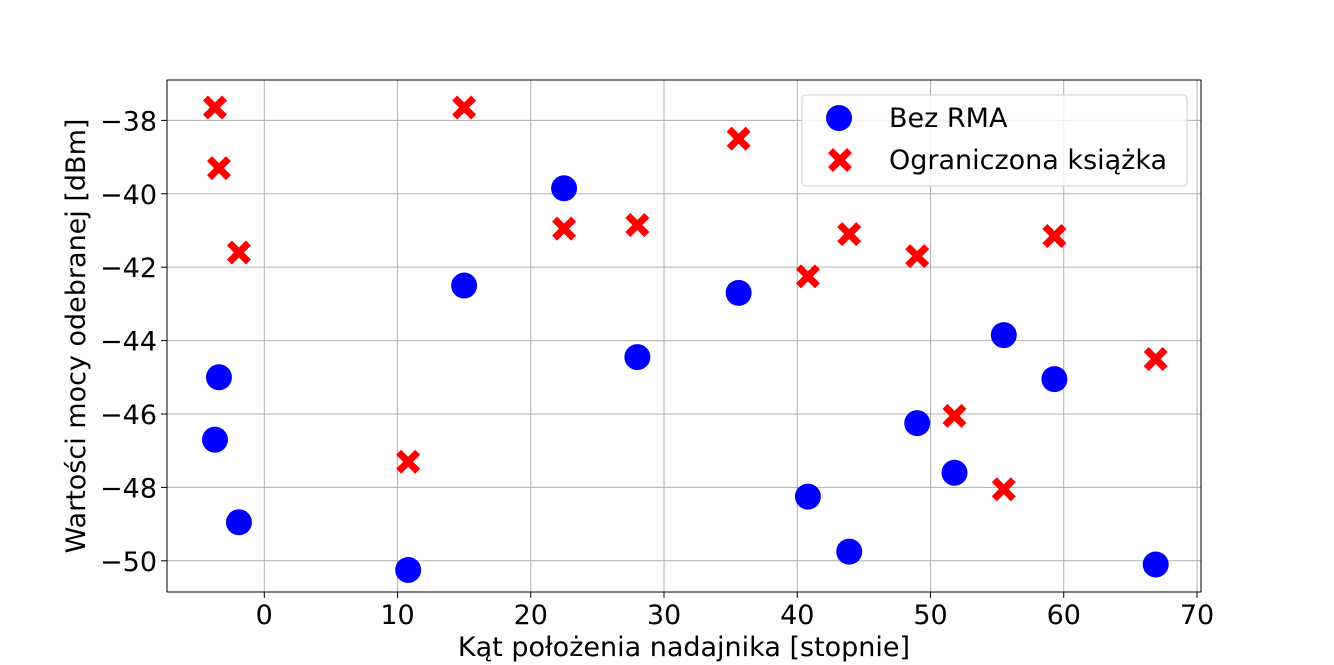 Image resolution: width=1334 pixels, height=665 pixels. What do you see at coordinates (264, 615) in the screenshot?
I see `x-tick-label: 0` at bounding box center [264, 615].